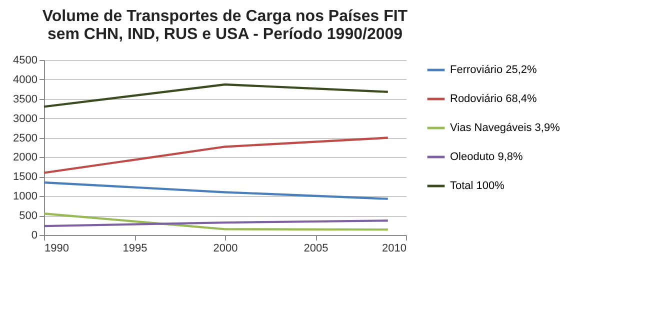 The height and width of the screenshot is (329, 650). What do you see at coordinates (477, 186) in the screenshot?
I see `legend-label: Total 100%` at bounding box center [477, 186].